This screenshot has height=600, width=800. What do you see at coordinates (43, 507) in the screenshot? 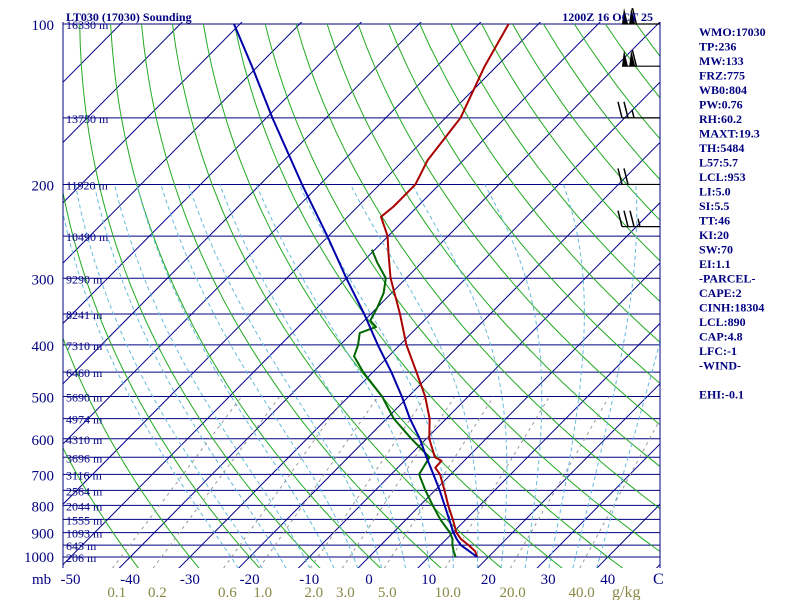
I see `pressure-tick-label: 800` at bounding box center [43, 507].